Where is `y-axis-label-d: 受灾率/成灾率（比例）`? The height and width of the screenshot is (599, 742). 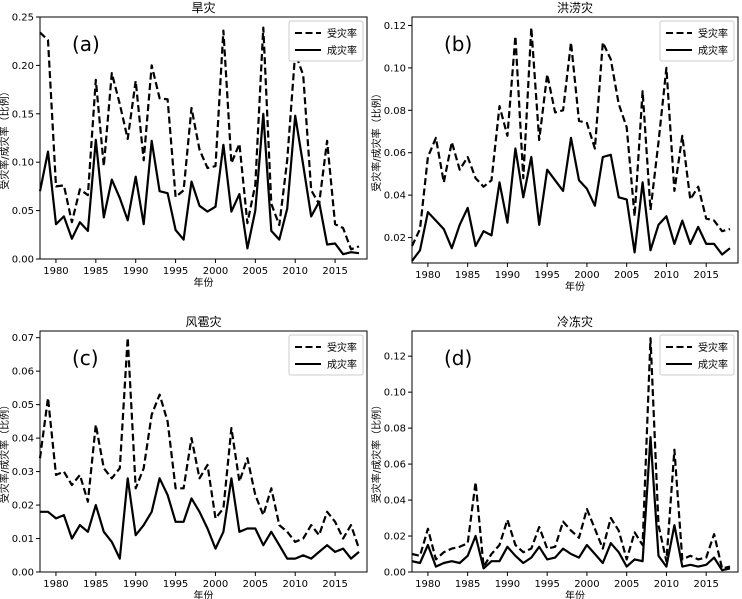 y-axis-label-d: 受灾率/成灾率（比例） is located at coordinates (376, 451).